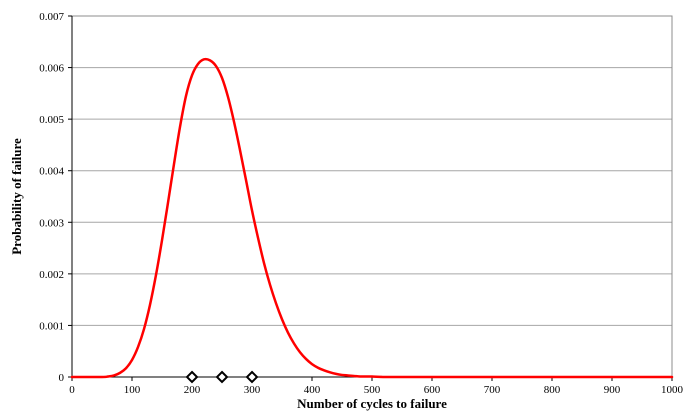 The image size is (686, 412). I want to click on y-tick-label-6: 0.006, so click(51, 69).